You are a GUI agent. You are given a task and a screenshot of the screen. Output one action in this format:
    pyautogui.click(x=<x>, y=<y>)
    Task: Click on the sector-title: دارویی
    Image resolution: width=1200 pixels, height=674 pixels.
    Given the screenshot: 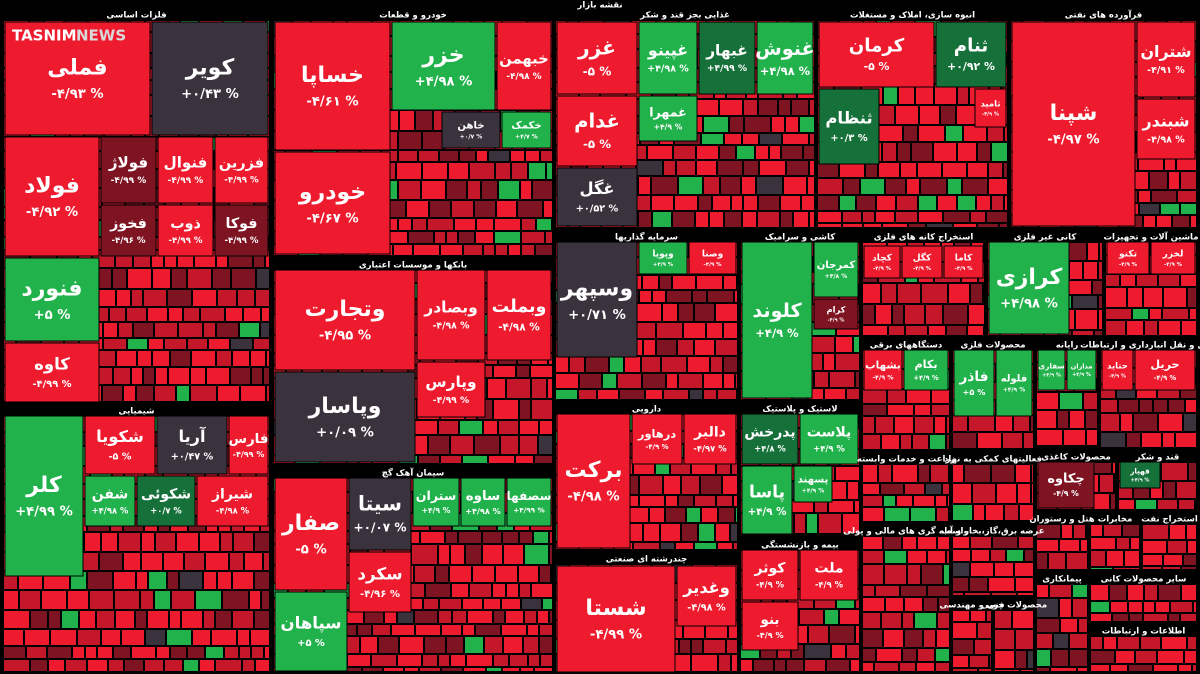 What is the action you would take?
    pyautogui.click(x=647, y=410)
    